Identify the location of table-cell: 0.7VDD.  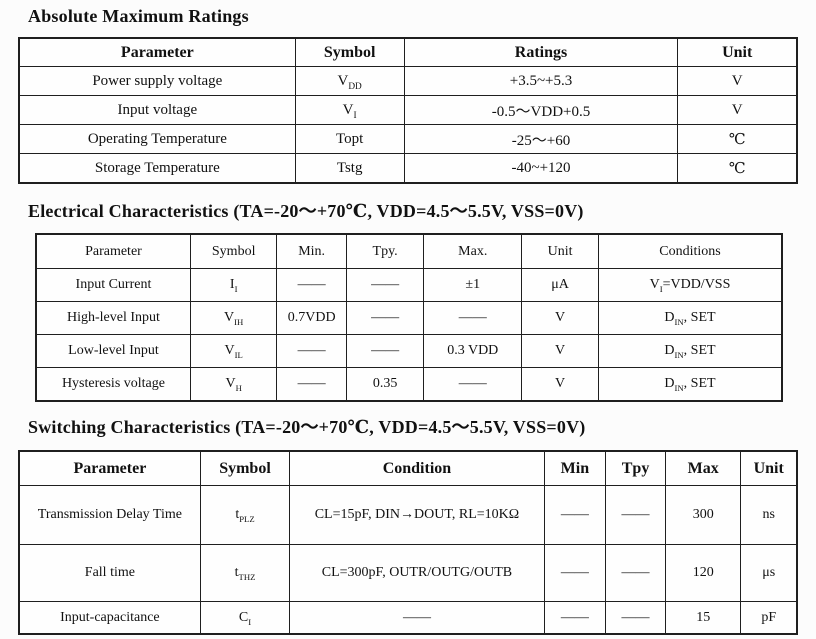
(311, 318).